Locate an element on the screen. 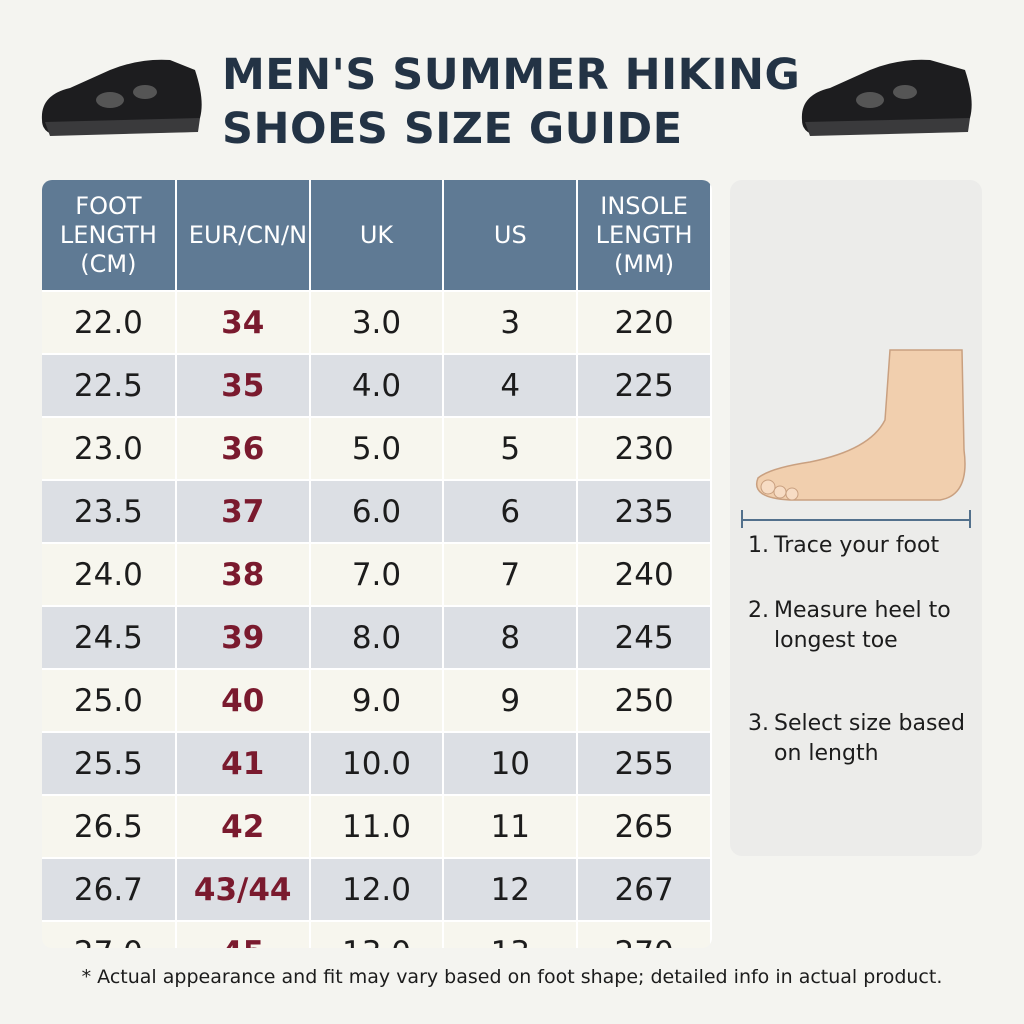  column-header: EUR/CN/N is located at coordinates (243, 235).